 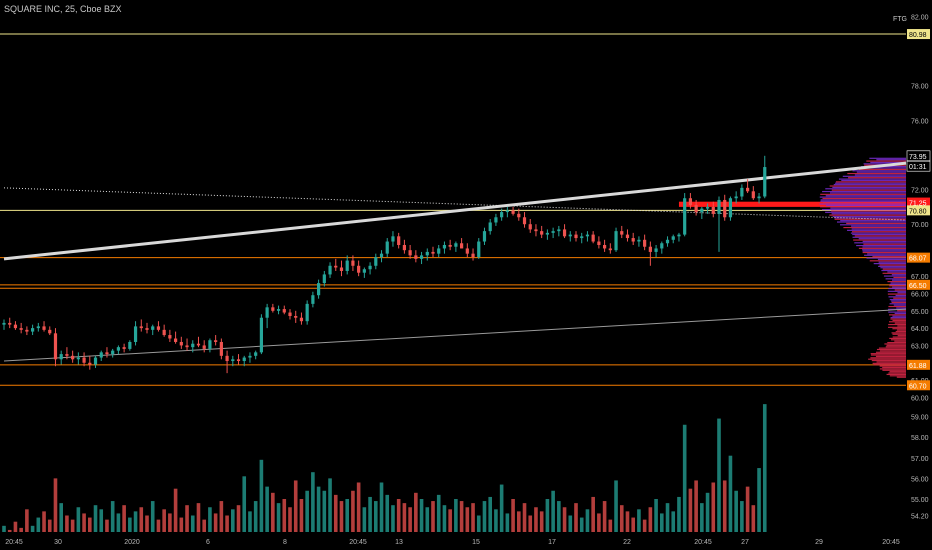 What do you see at coordinates (920, 500) in the screenshot?
I see `volume-tick-4: 55.00` at bounding box center [920, 500].